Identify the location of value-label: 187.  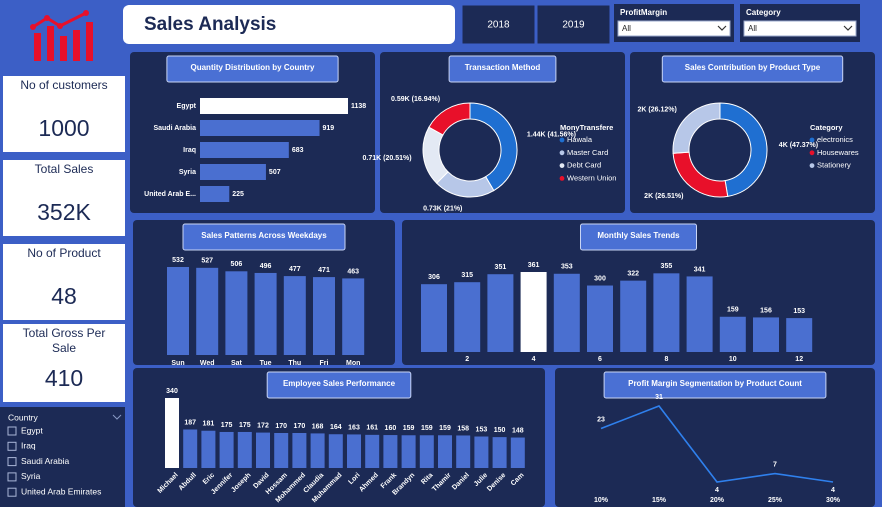
(190, 422).